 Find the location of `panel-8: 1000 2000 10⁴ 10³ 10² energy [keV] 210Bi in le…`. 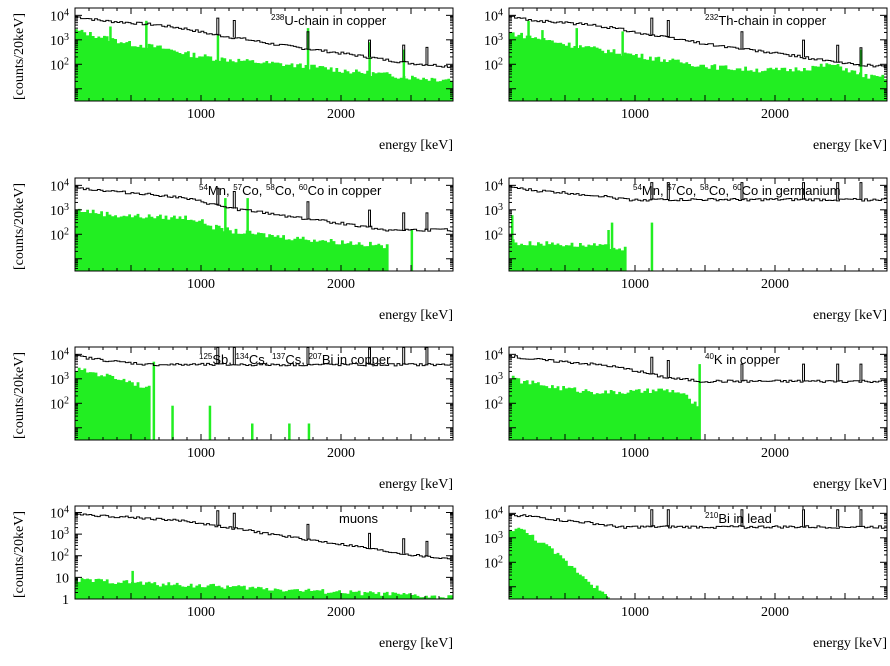

panel-8: 1000 2000 10⁴ 10³ 10² energy [keV] 210Bi in le… is located at coordinates (686, 578).